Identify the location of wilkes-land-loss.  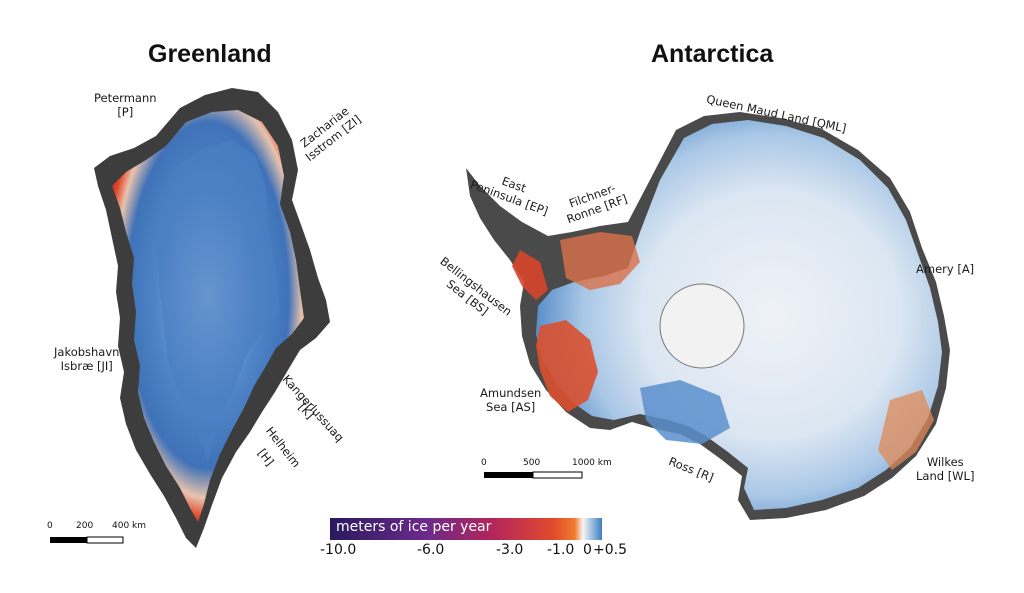
(906, 430).